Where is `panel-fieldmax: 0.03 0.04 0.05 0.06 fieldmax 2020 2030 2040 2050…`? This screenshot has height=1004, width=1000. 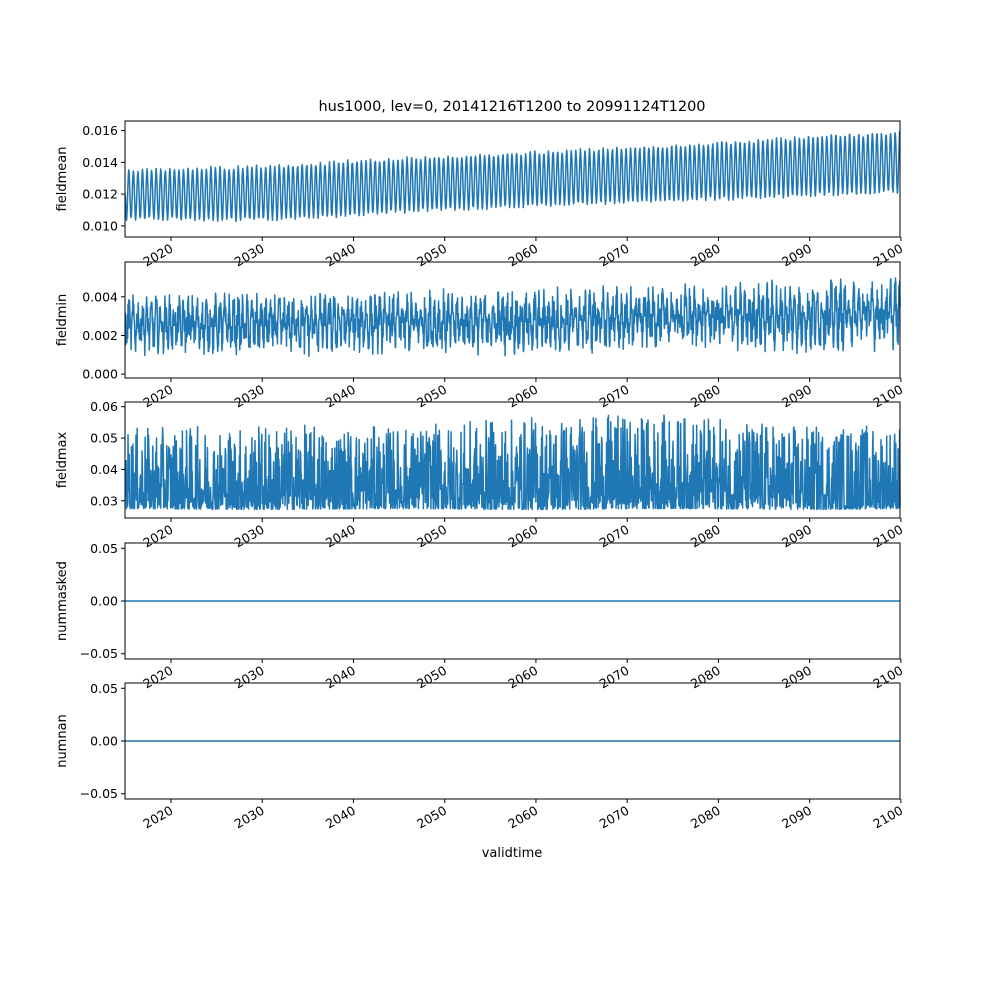
panel-fieldmax: 0.03 0.04 0.05 0.06 fieldmax 2020 2030 2040 2050… is located at coordinates (480, 474).